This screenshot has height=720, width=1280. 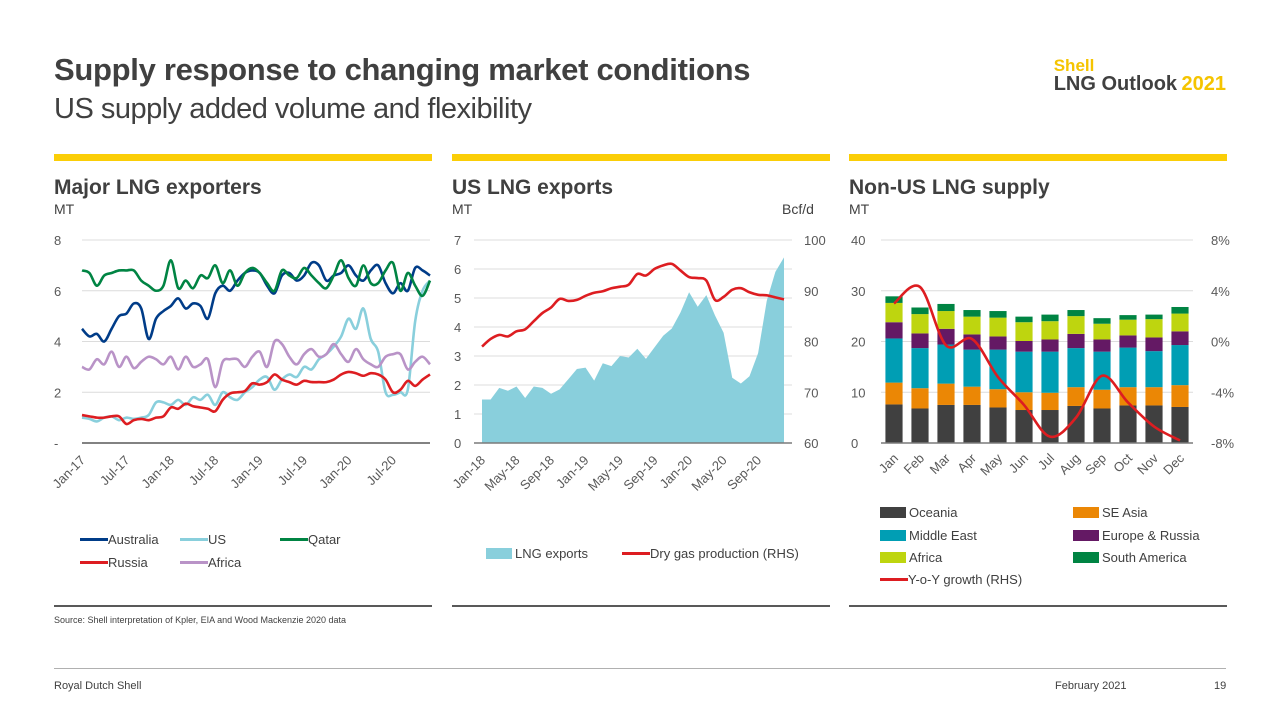 I want to click on legend-item-russia: Russia, so click(x=114, y=562).